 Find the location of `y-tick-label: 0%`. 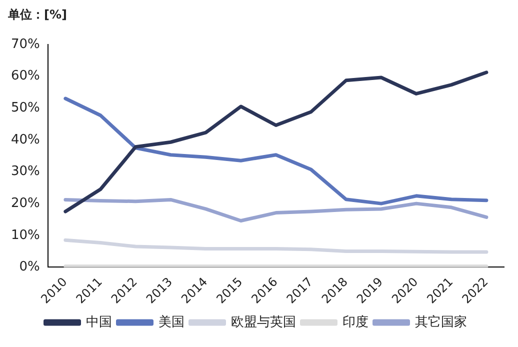

y-tick-label: 0% is located at coordinates (29, 267).